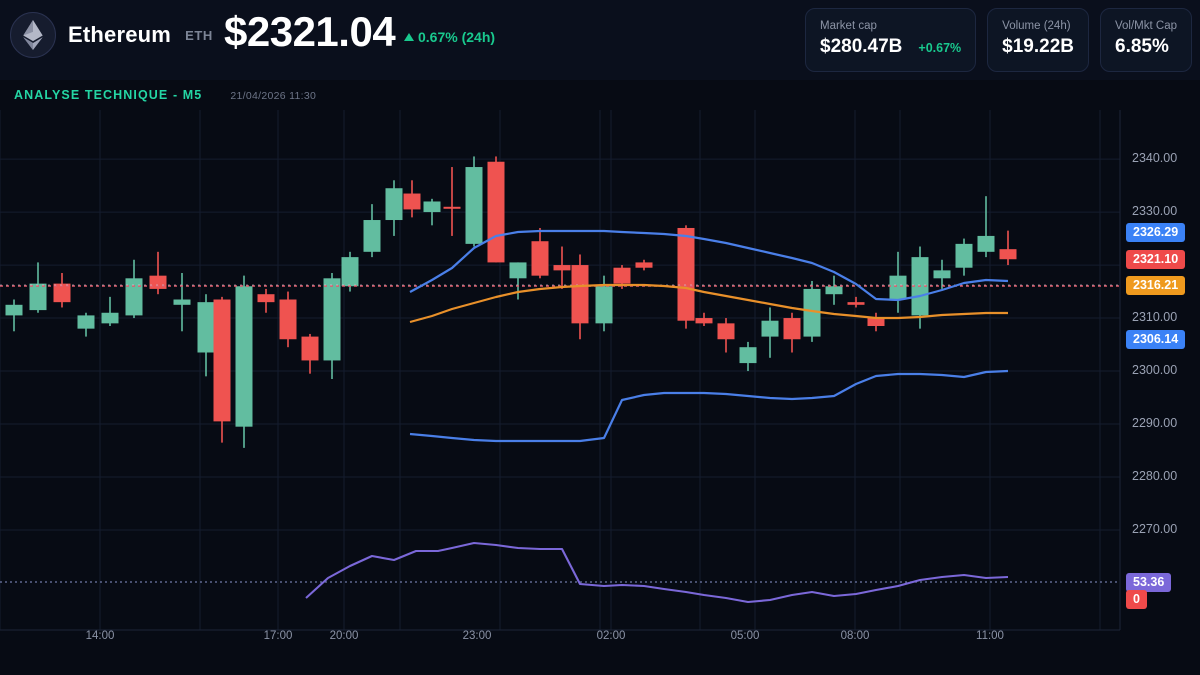 Image resolution: width=1200 pixels, height=675 pixels. Describe the element at coordinates (709, 265) in the screenshot. I see `bollinger-upper-line` at that location.